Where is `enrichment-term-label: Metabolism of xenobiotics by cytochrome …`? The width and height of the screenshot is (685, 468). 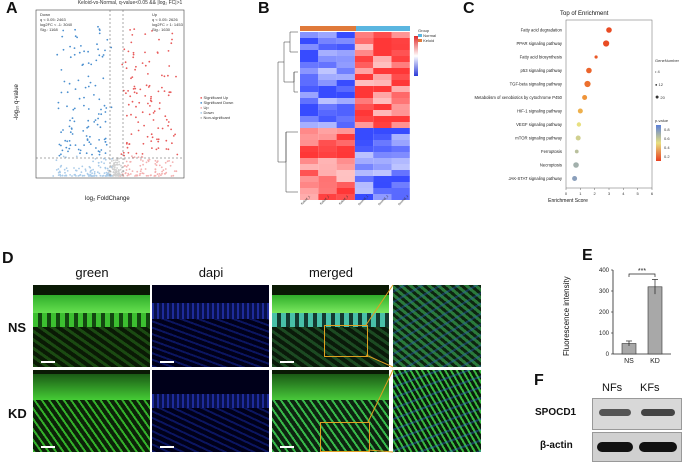 enrichment-term-label: Metabolism of xenobiotics by cytochrome … is located at coordinates (518, 97).